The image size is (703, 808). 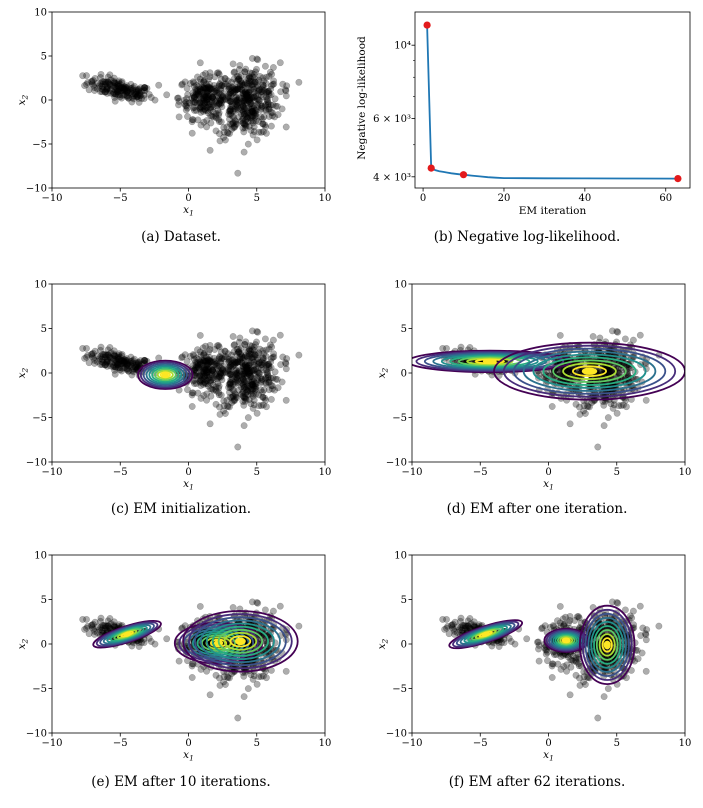 I want to click on x-tick-label: −10, so click(x=411, y=472).